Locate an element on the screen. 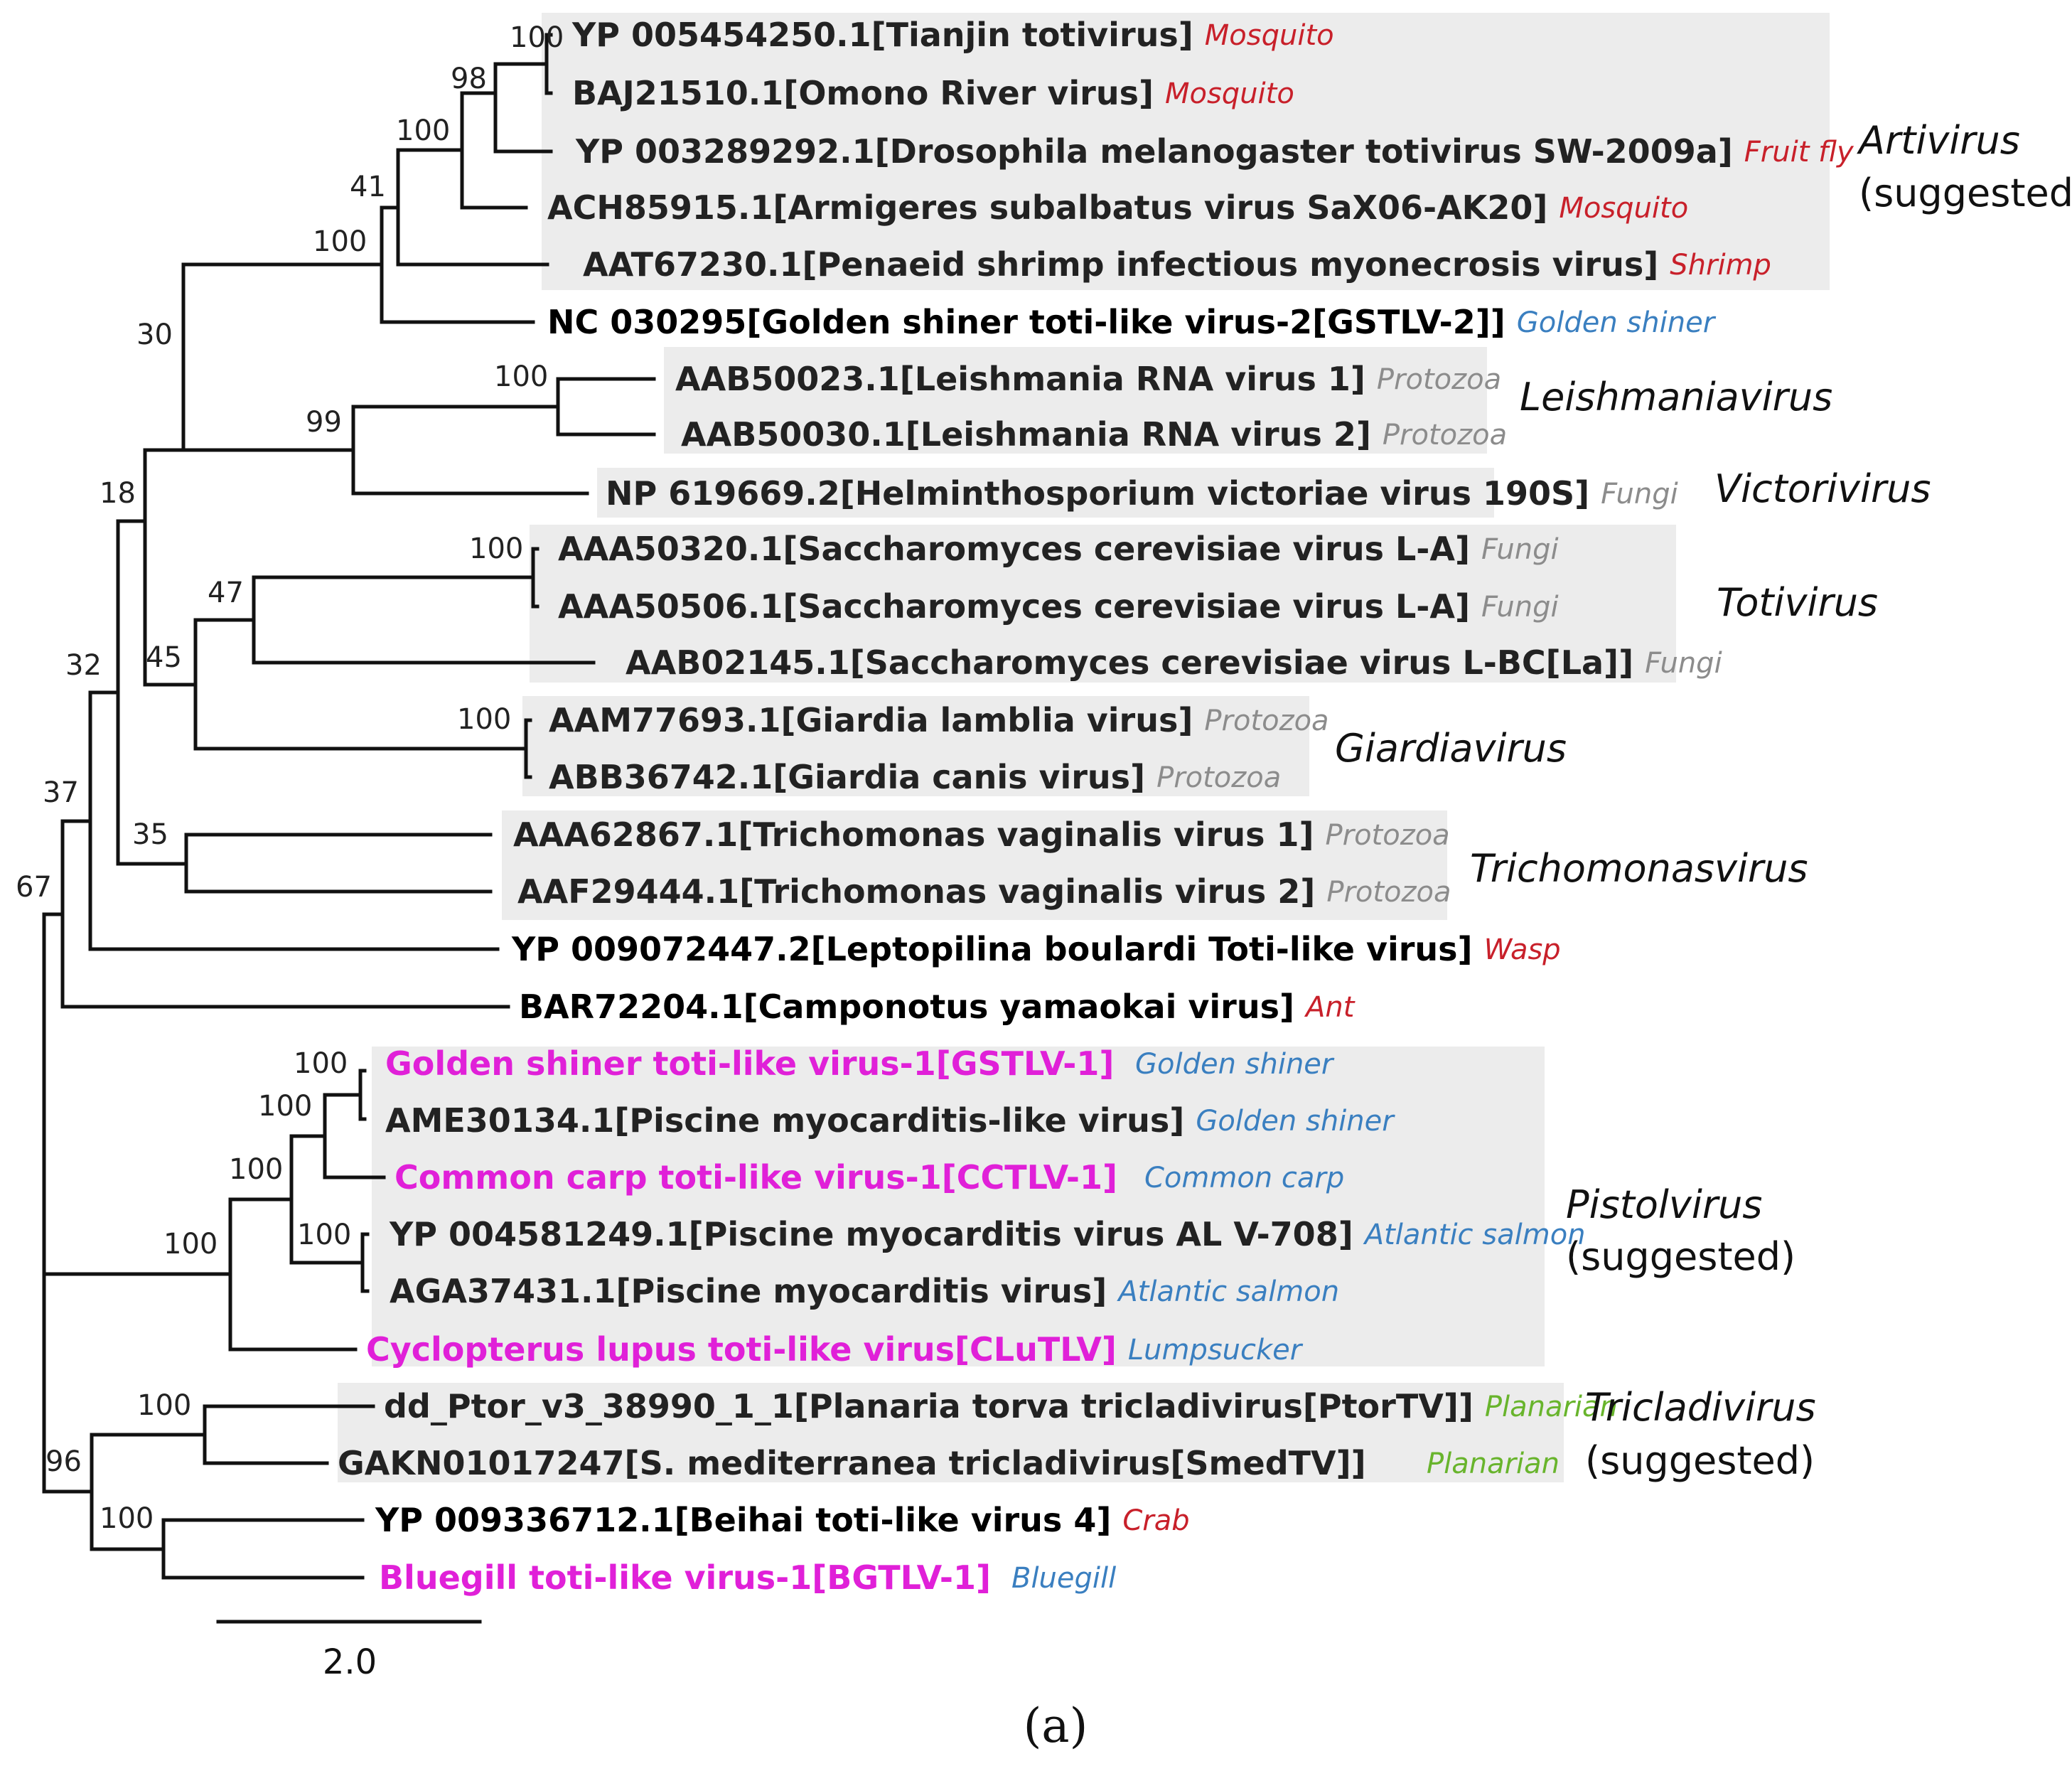 This screenshot has width=2072, height=1771. taxon-label: AAB50023.1[Leishmania RNA virus 1] is located at coordinates (1020, 379).